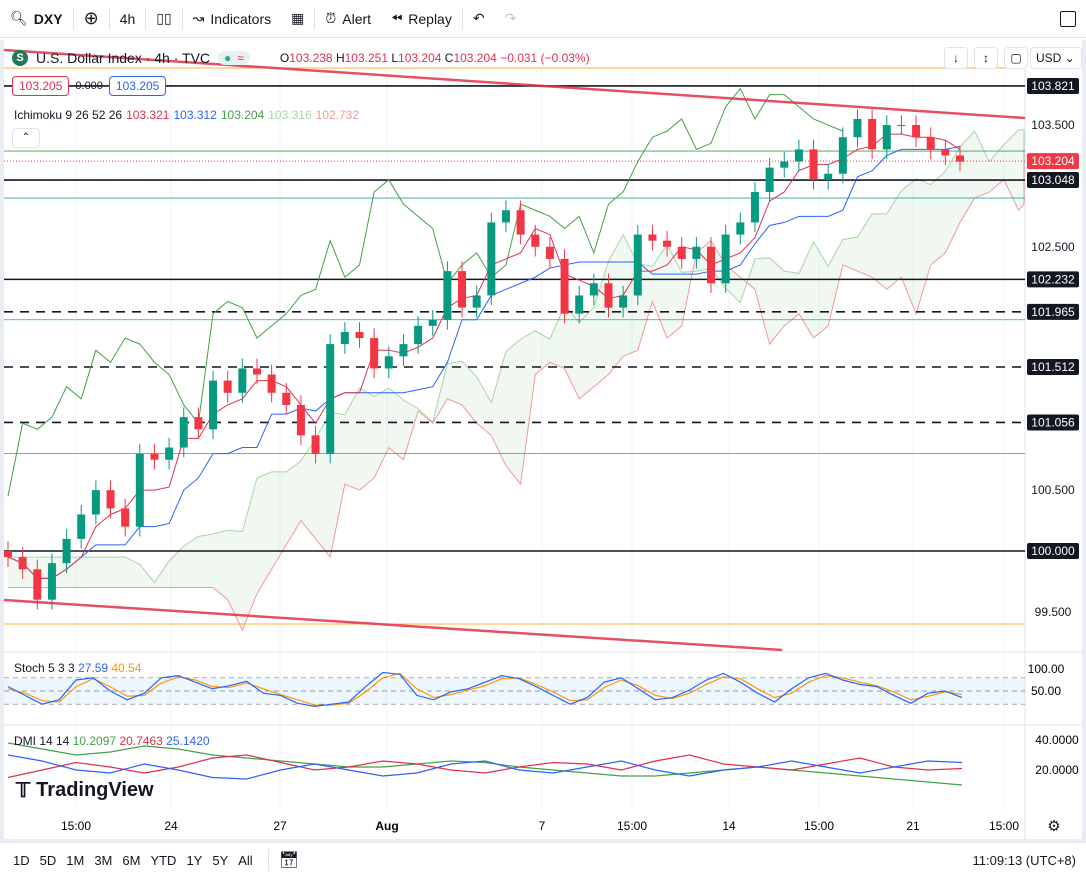 The width and height of the screenshot is (1086, 885). I want to click on di-minus-value: 25.1420, so click(188, 741).